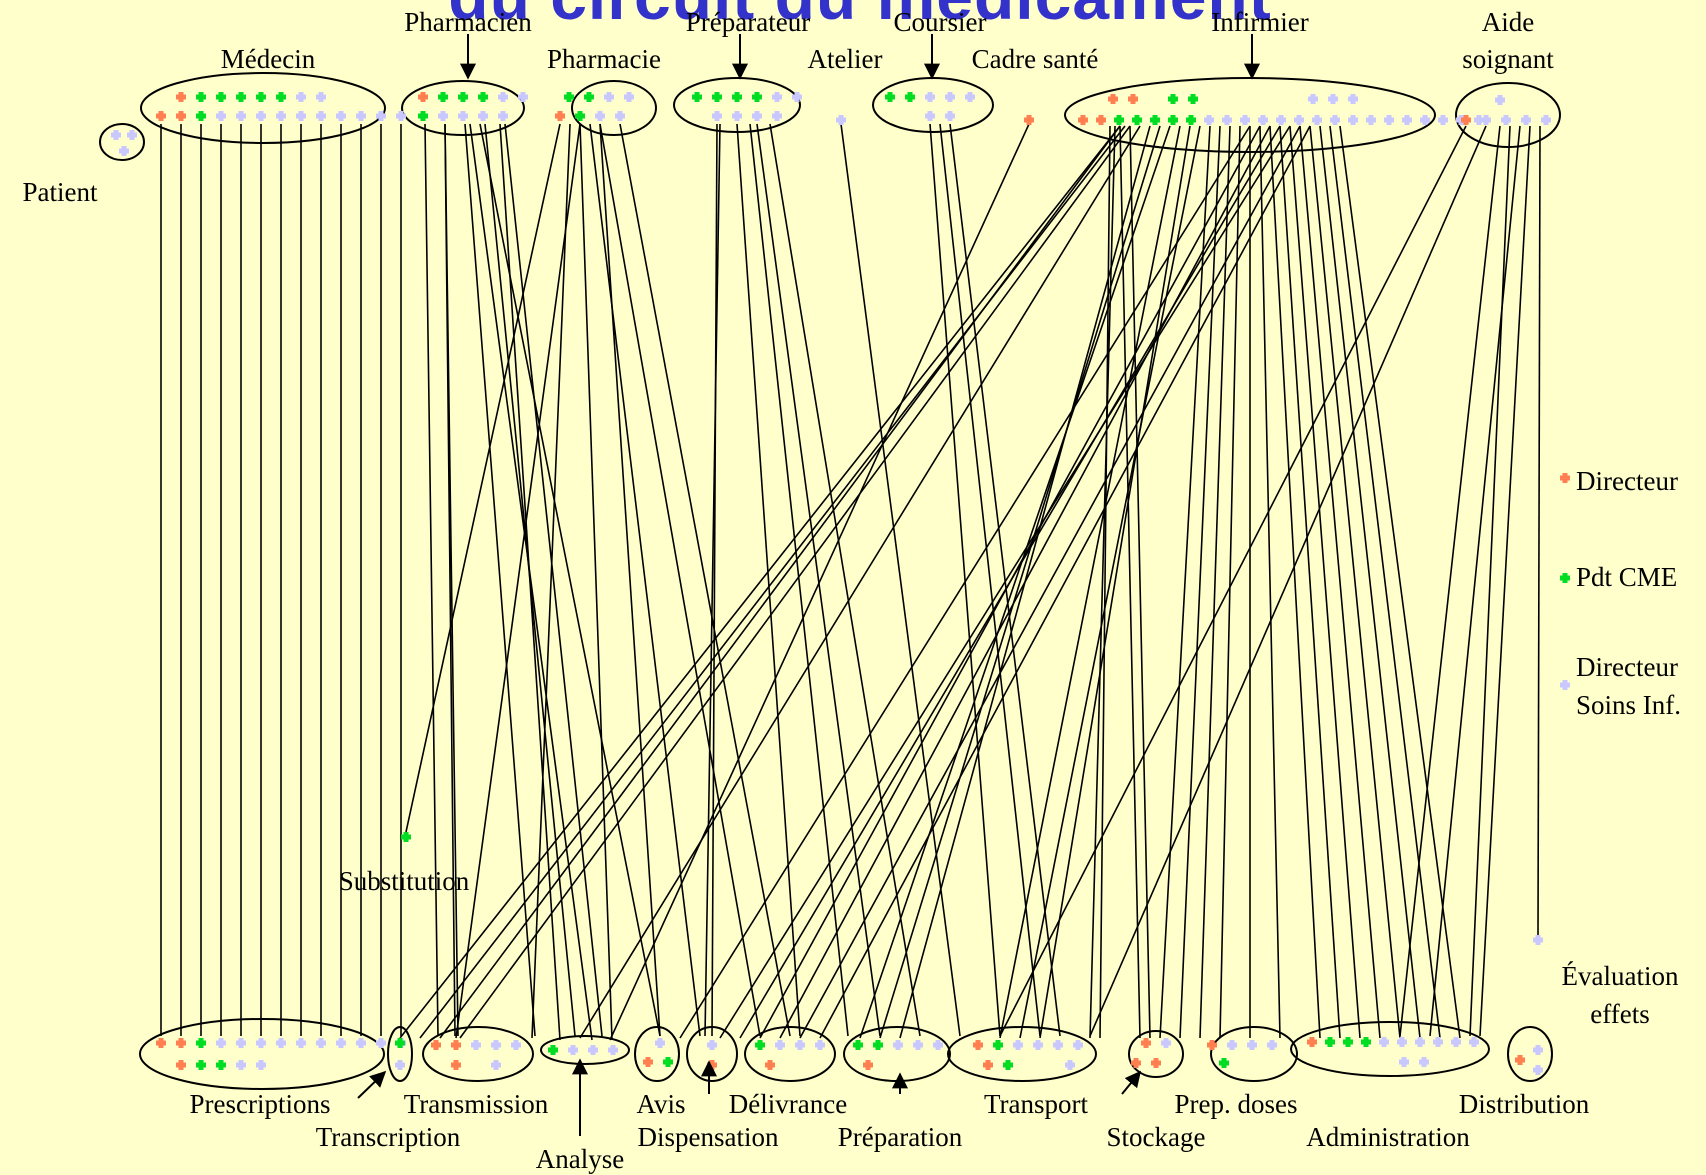 Image resolution: width=1706 pixels, height=1175 pixels. What do you see at coordinates (1281, 120) in the screenshot?
I see `infirmier-r2-dot-11-v` at bounding box center [1281, 120].